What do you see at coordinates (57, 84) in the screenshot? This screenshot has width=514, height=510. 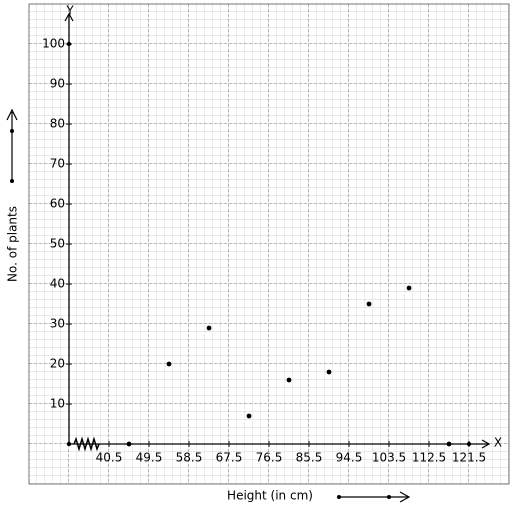 I see `y-tick-label: 90` at bounding box center [57, 84].